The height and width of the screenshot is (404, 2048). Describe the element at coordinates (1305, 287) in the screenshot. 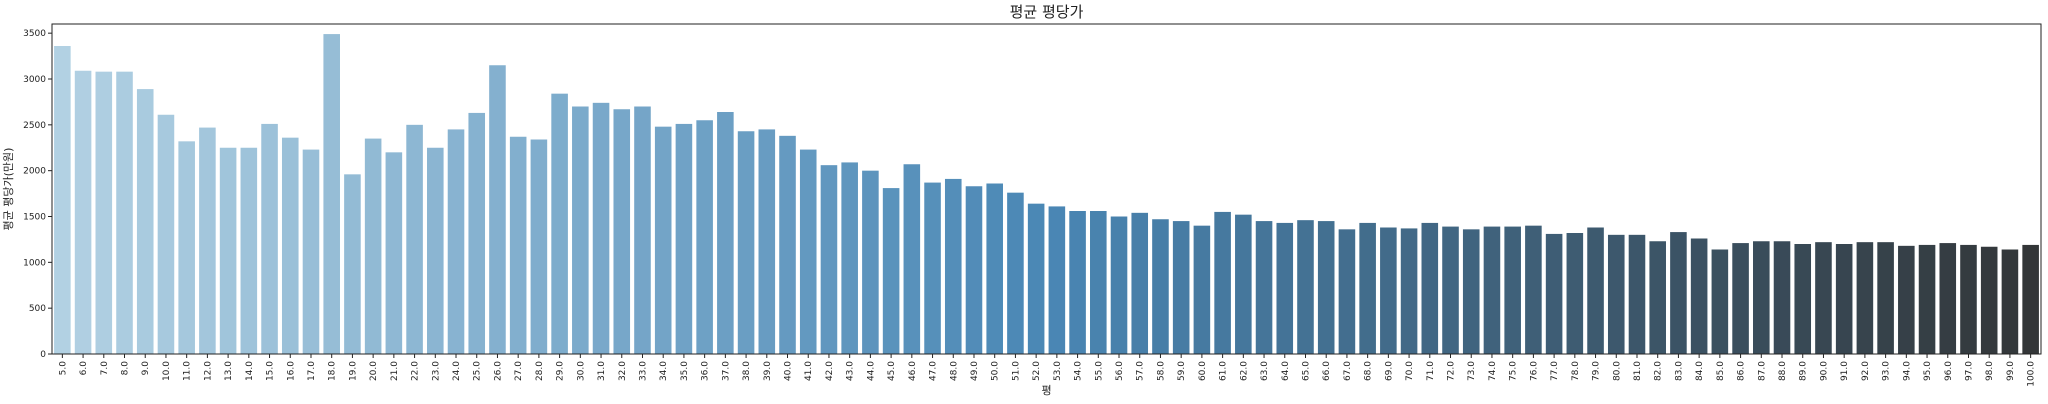

I see `bar-65.0` at that location.